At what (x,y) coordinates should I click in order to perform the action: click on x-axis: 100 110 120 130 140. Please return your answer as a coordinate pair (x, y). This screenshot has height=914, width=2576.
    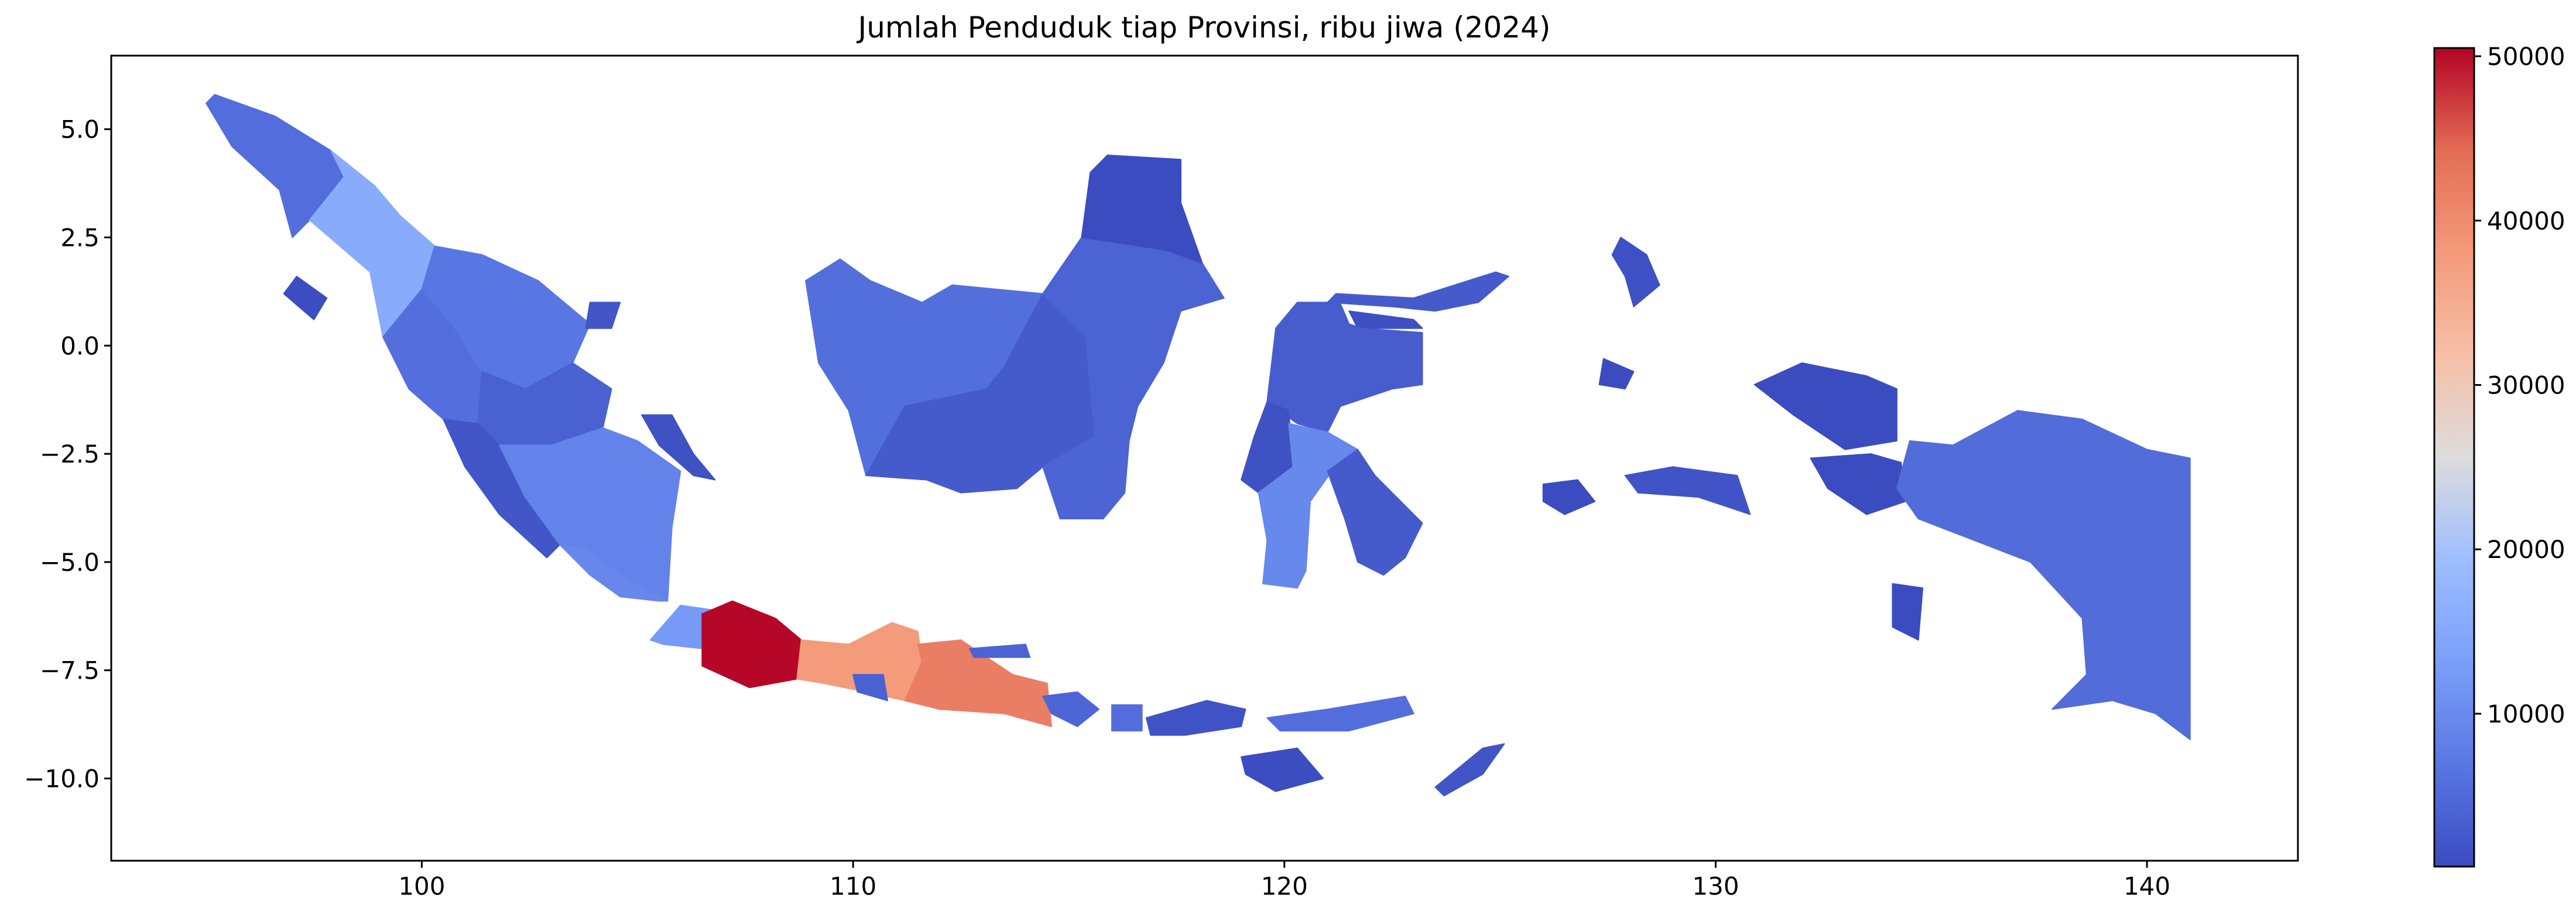
    Looking at the image, I should click on (1284, 881).